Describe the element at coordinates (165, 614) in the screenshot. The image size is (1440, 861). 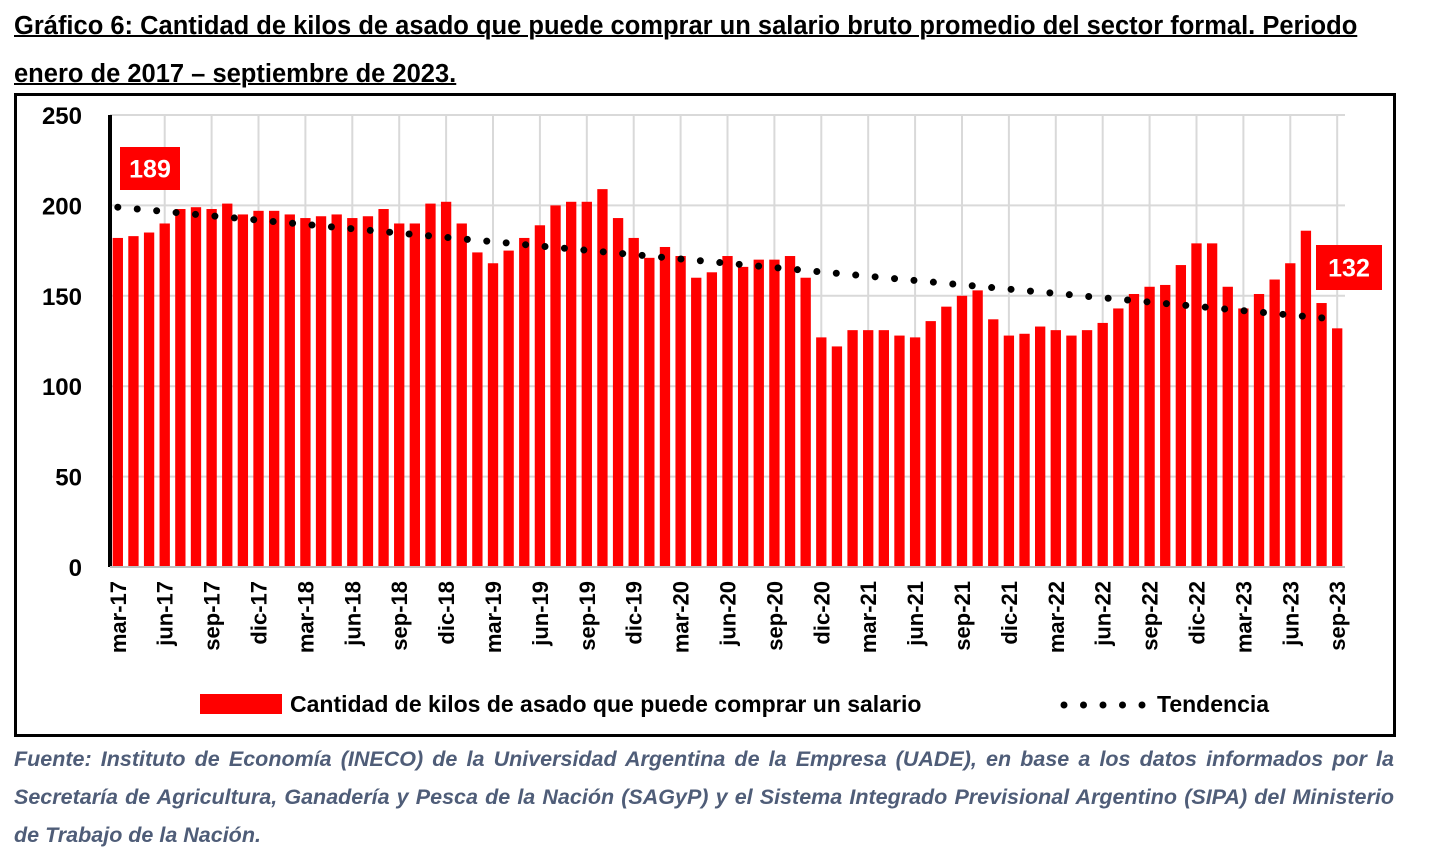
I see `x-tick-label: jun-17` at that location.